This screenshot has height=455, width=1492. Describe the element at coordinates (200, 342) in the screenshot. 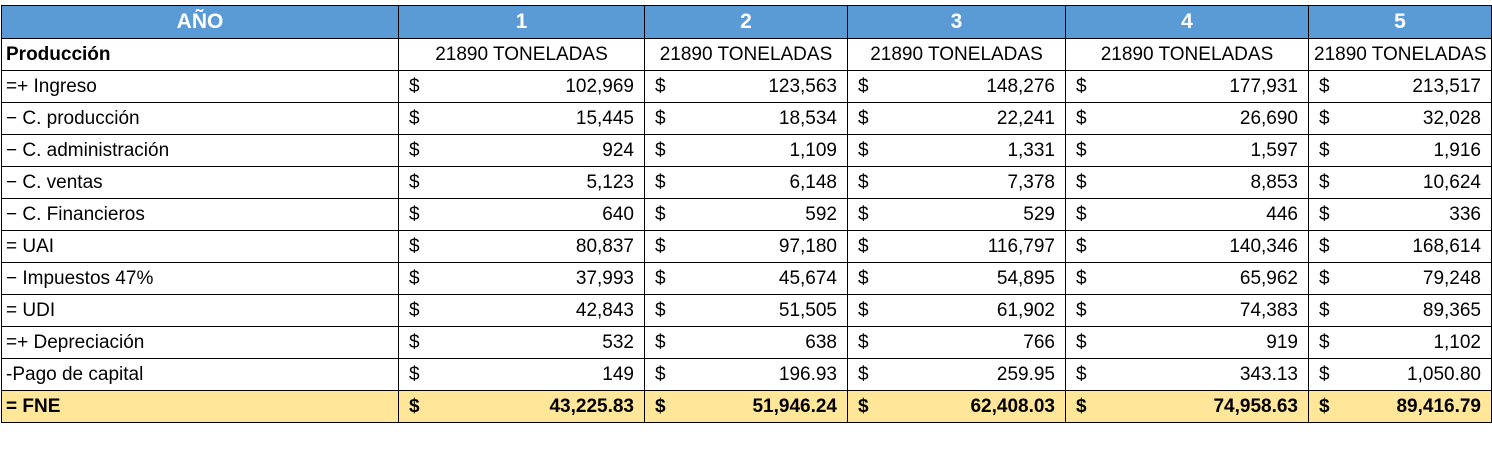

I see `row-label: =+ Depreciación` at that location.